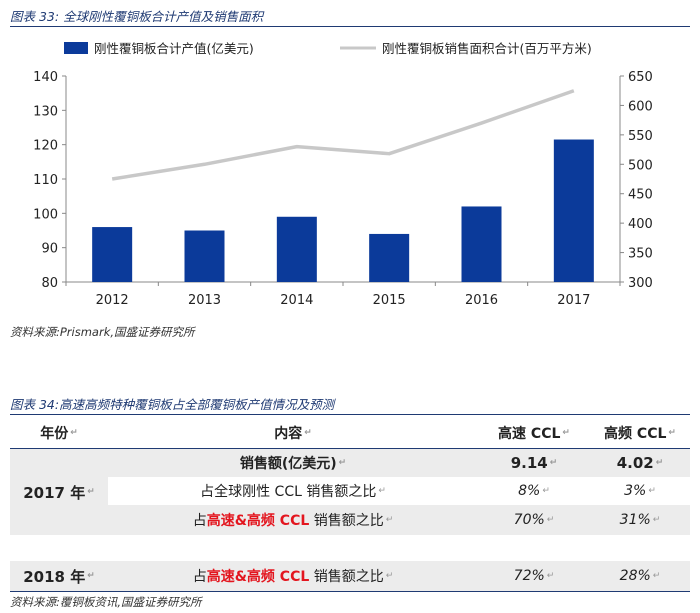  I want to click on left-tick-label: 130, so click(45, 111).